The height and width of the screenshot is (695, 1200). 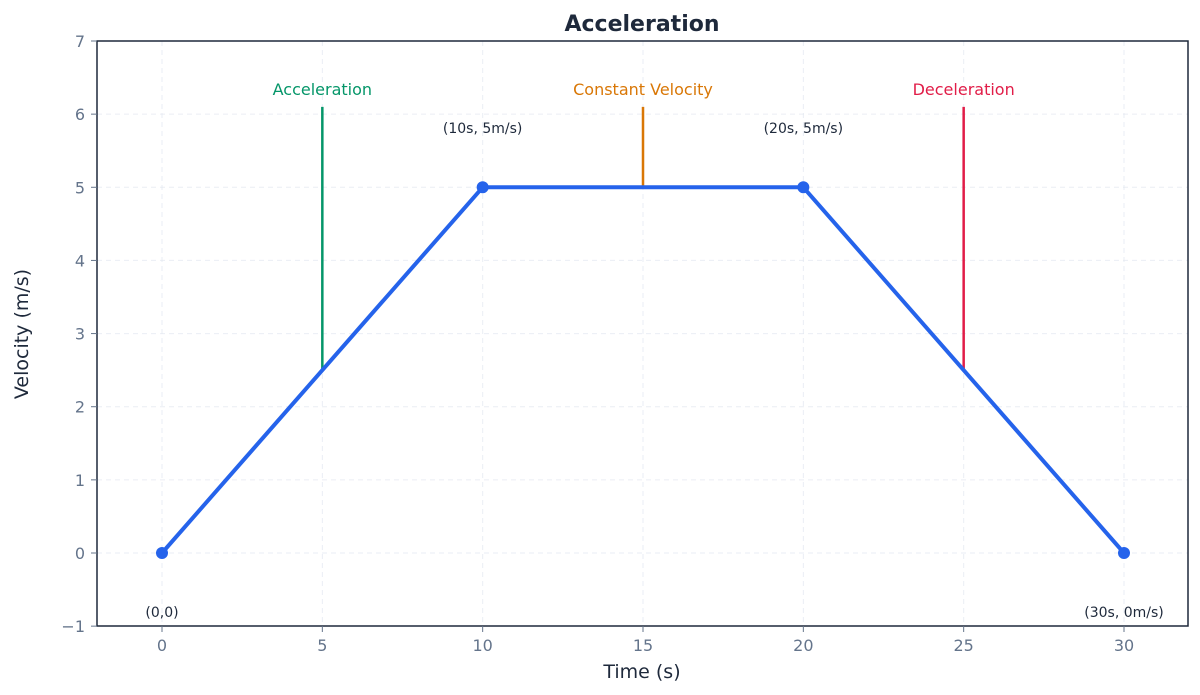 What do you see at coordinates (73, 626) in the screenshot?
I see `y-tick-label: −1` at bounding box center [73, 626].